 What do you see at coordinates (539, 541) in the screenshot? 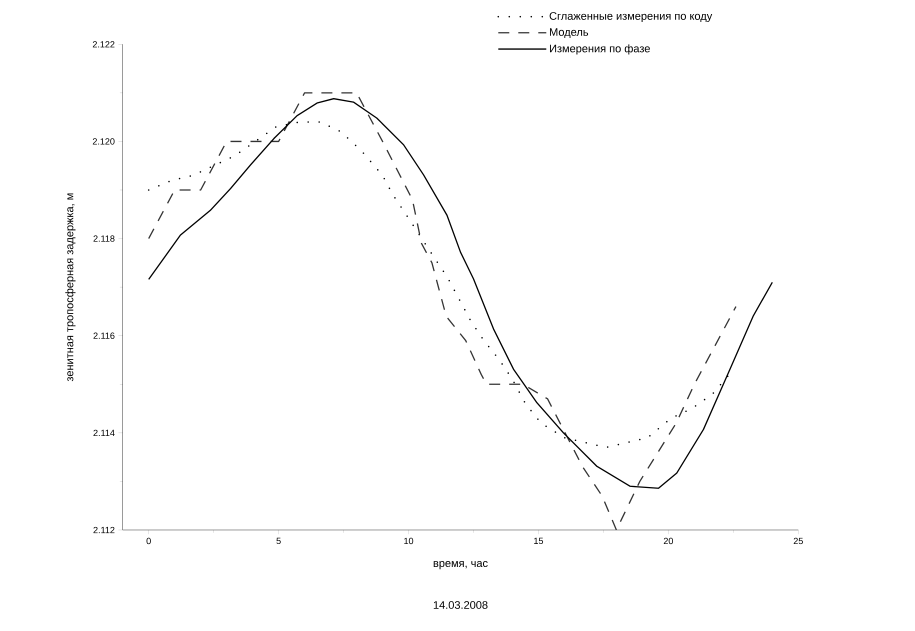
I see `x-tick-label: 15` at bounding box center [539, 541].